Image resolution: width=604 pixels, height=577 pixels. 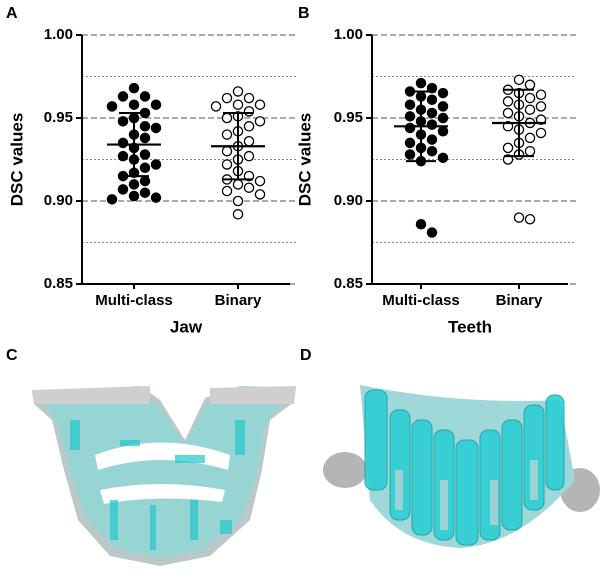 I want to click on panel-label: D, so click(x=306, y=355).